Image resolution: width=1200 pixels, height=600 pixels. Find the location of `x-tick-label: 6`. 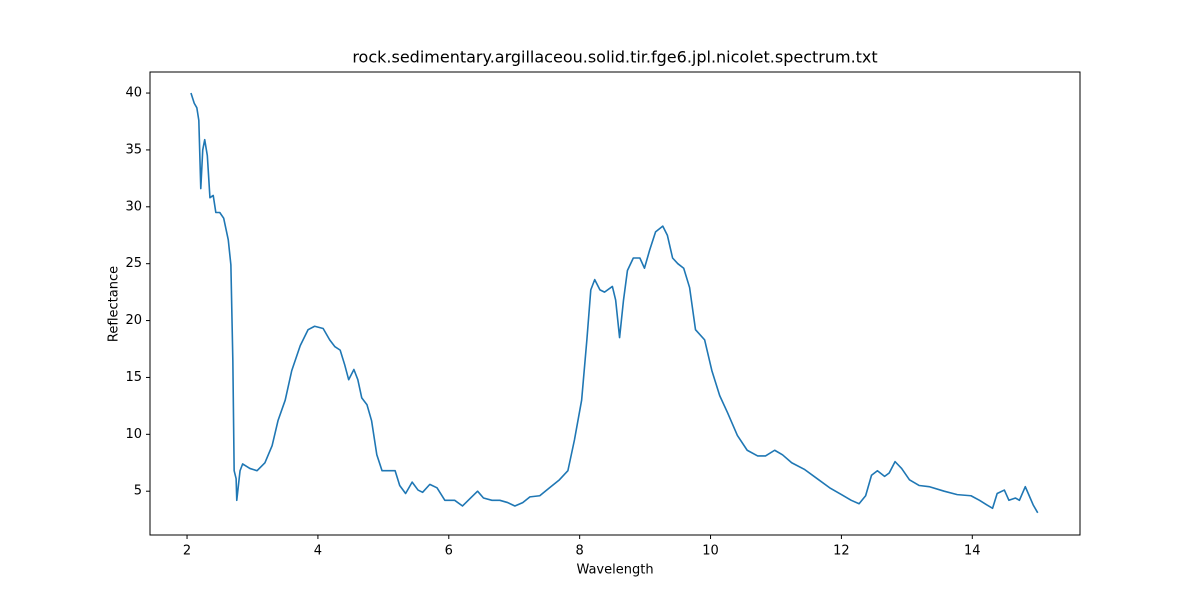

x-tick-label: 6 is located at coordinates (449, 551).